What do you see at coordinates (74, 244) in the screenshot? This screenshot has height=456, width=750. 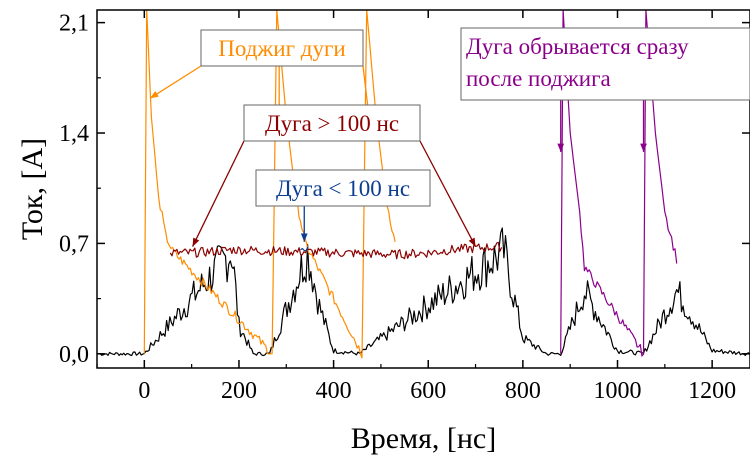 I see `y-tick-label: 0,7` at bounding box center [74, 244].